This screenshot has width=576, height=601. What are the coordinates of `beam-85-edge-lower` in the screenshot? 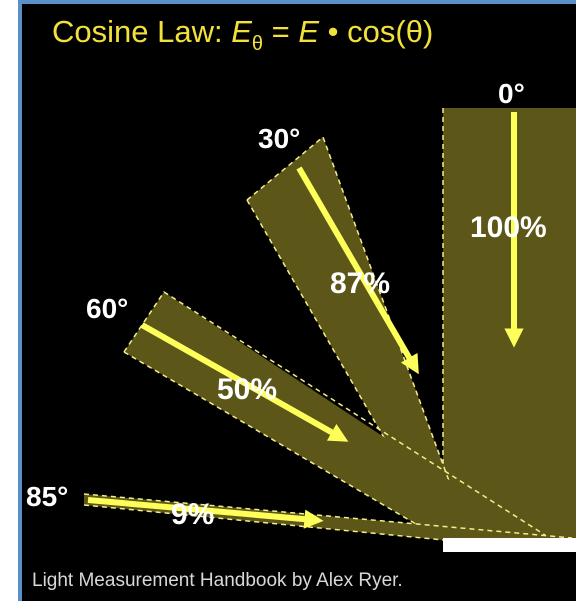 It's located at (263, 522).